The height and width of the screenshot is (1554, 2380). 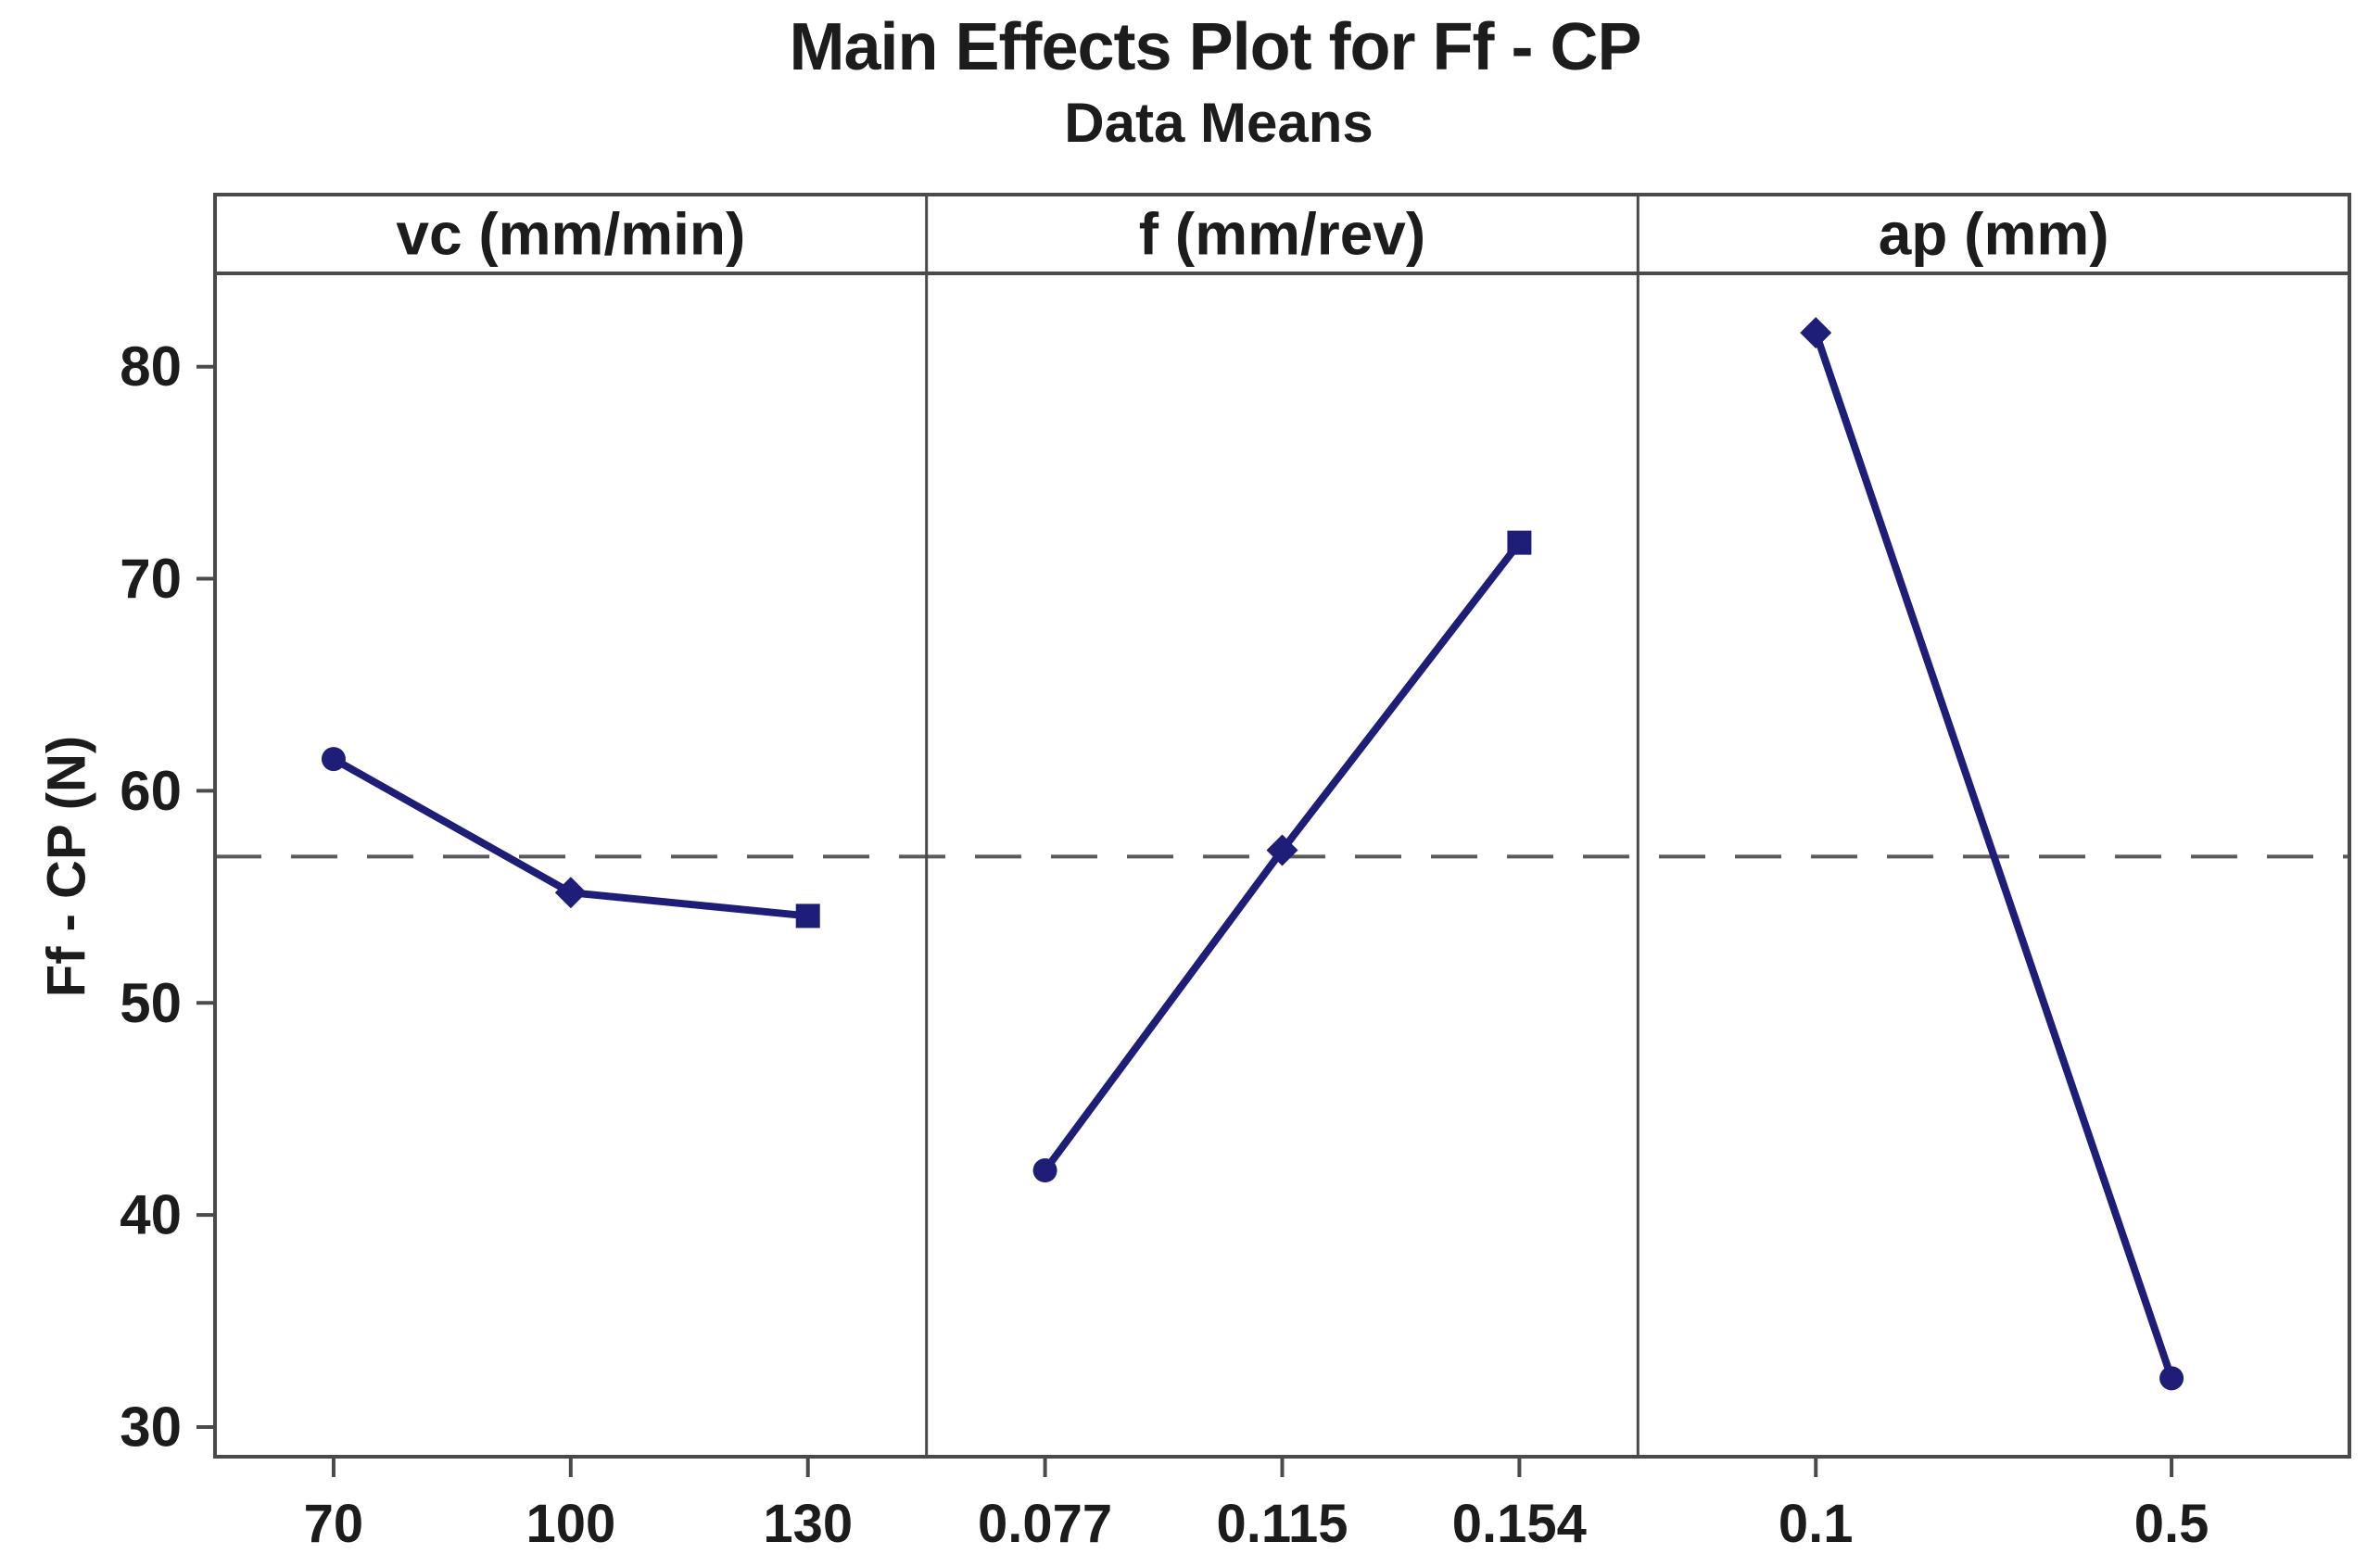 I want to click on y-tick-label: 40, so click(x=151, y=1215).